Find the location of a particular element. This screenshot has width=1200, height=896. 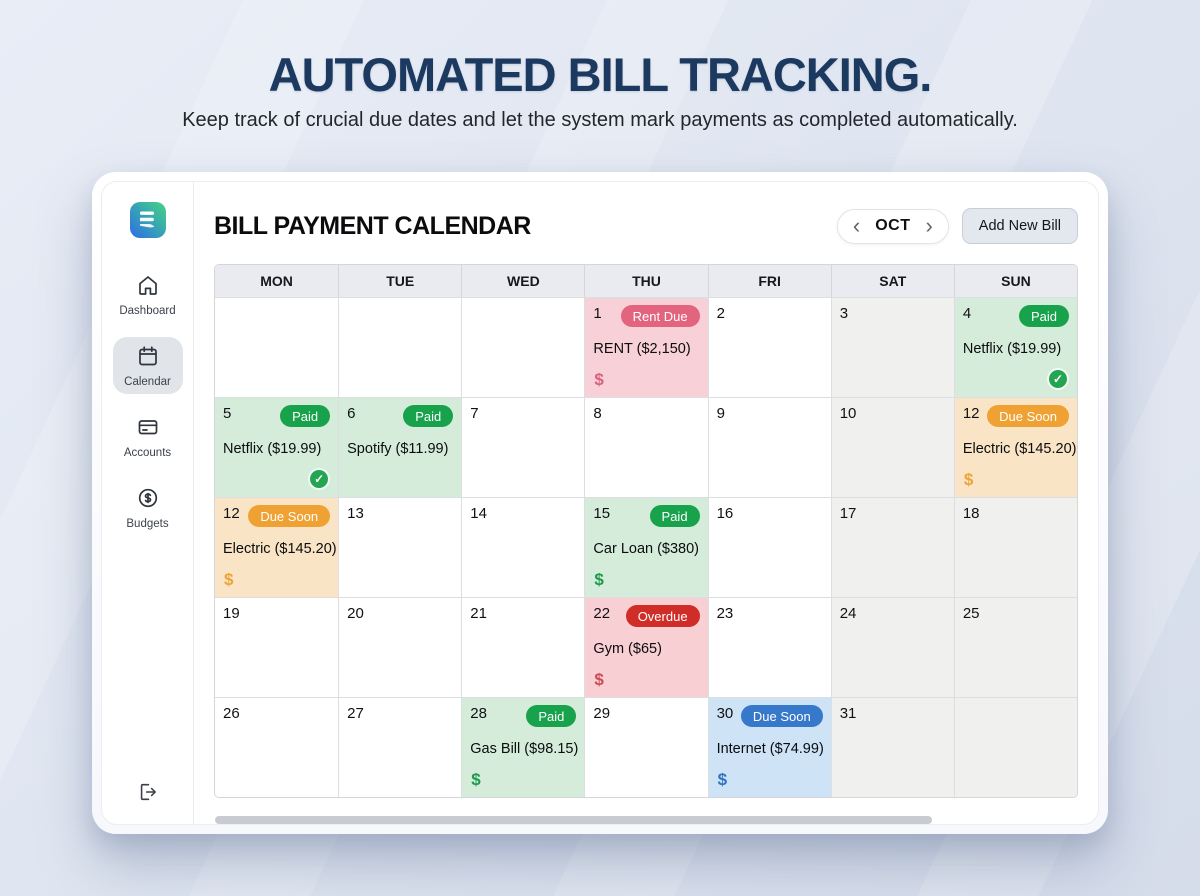

calendar-cell-16: 16 is located at coordinates (769, 547).